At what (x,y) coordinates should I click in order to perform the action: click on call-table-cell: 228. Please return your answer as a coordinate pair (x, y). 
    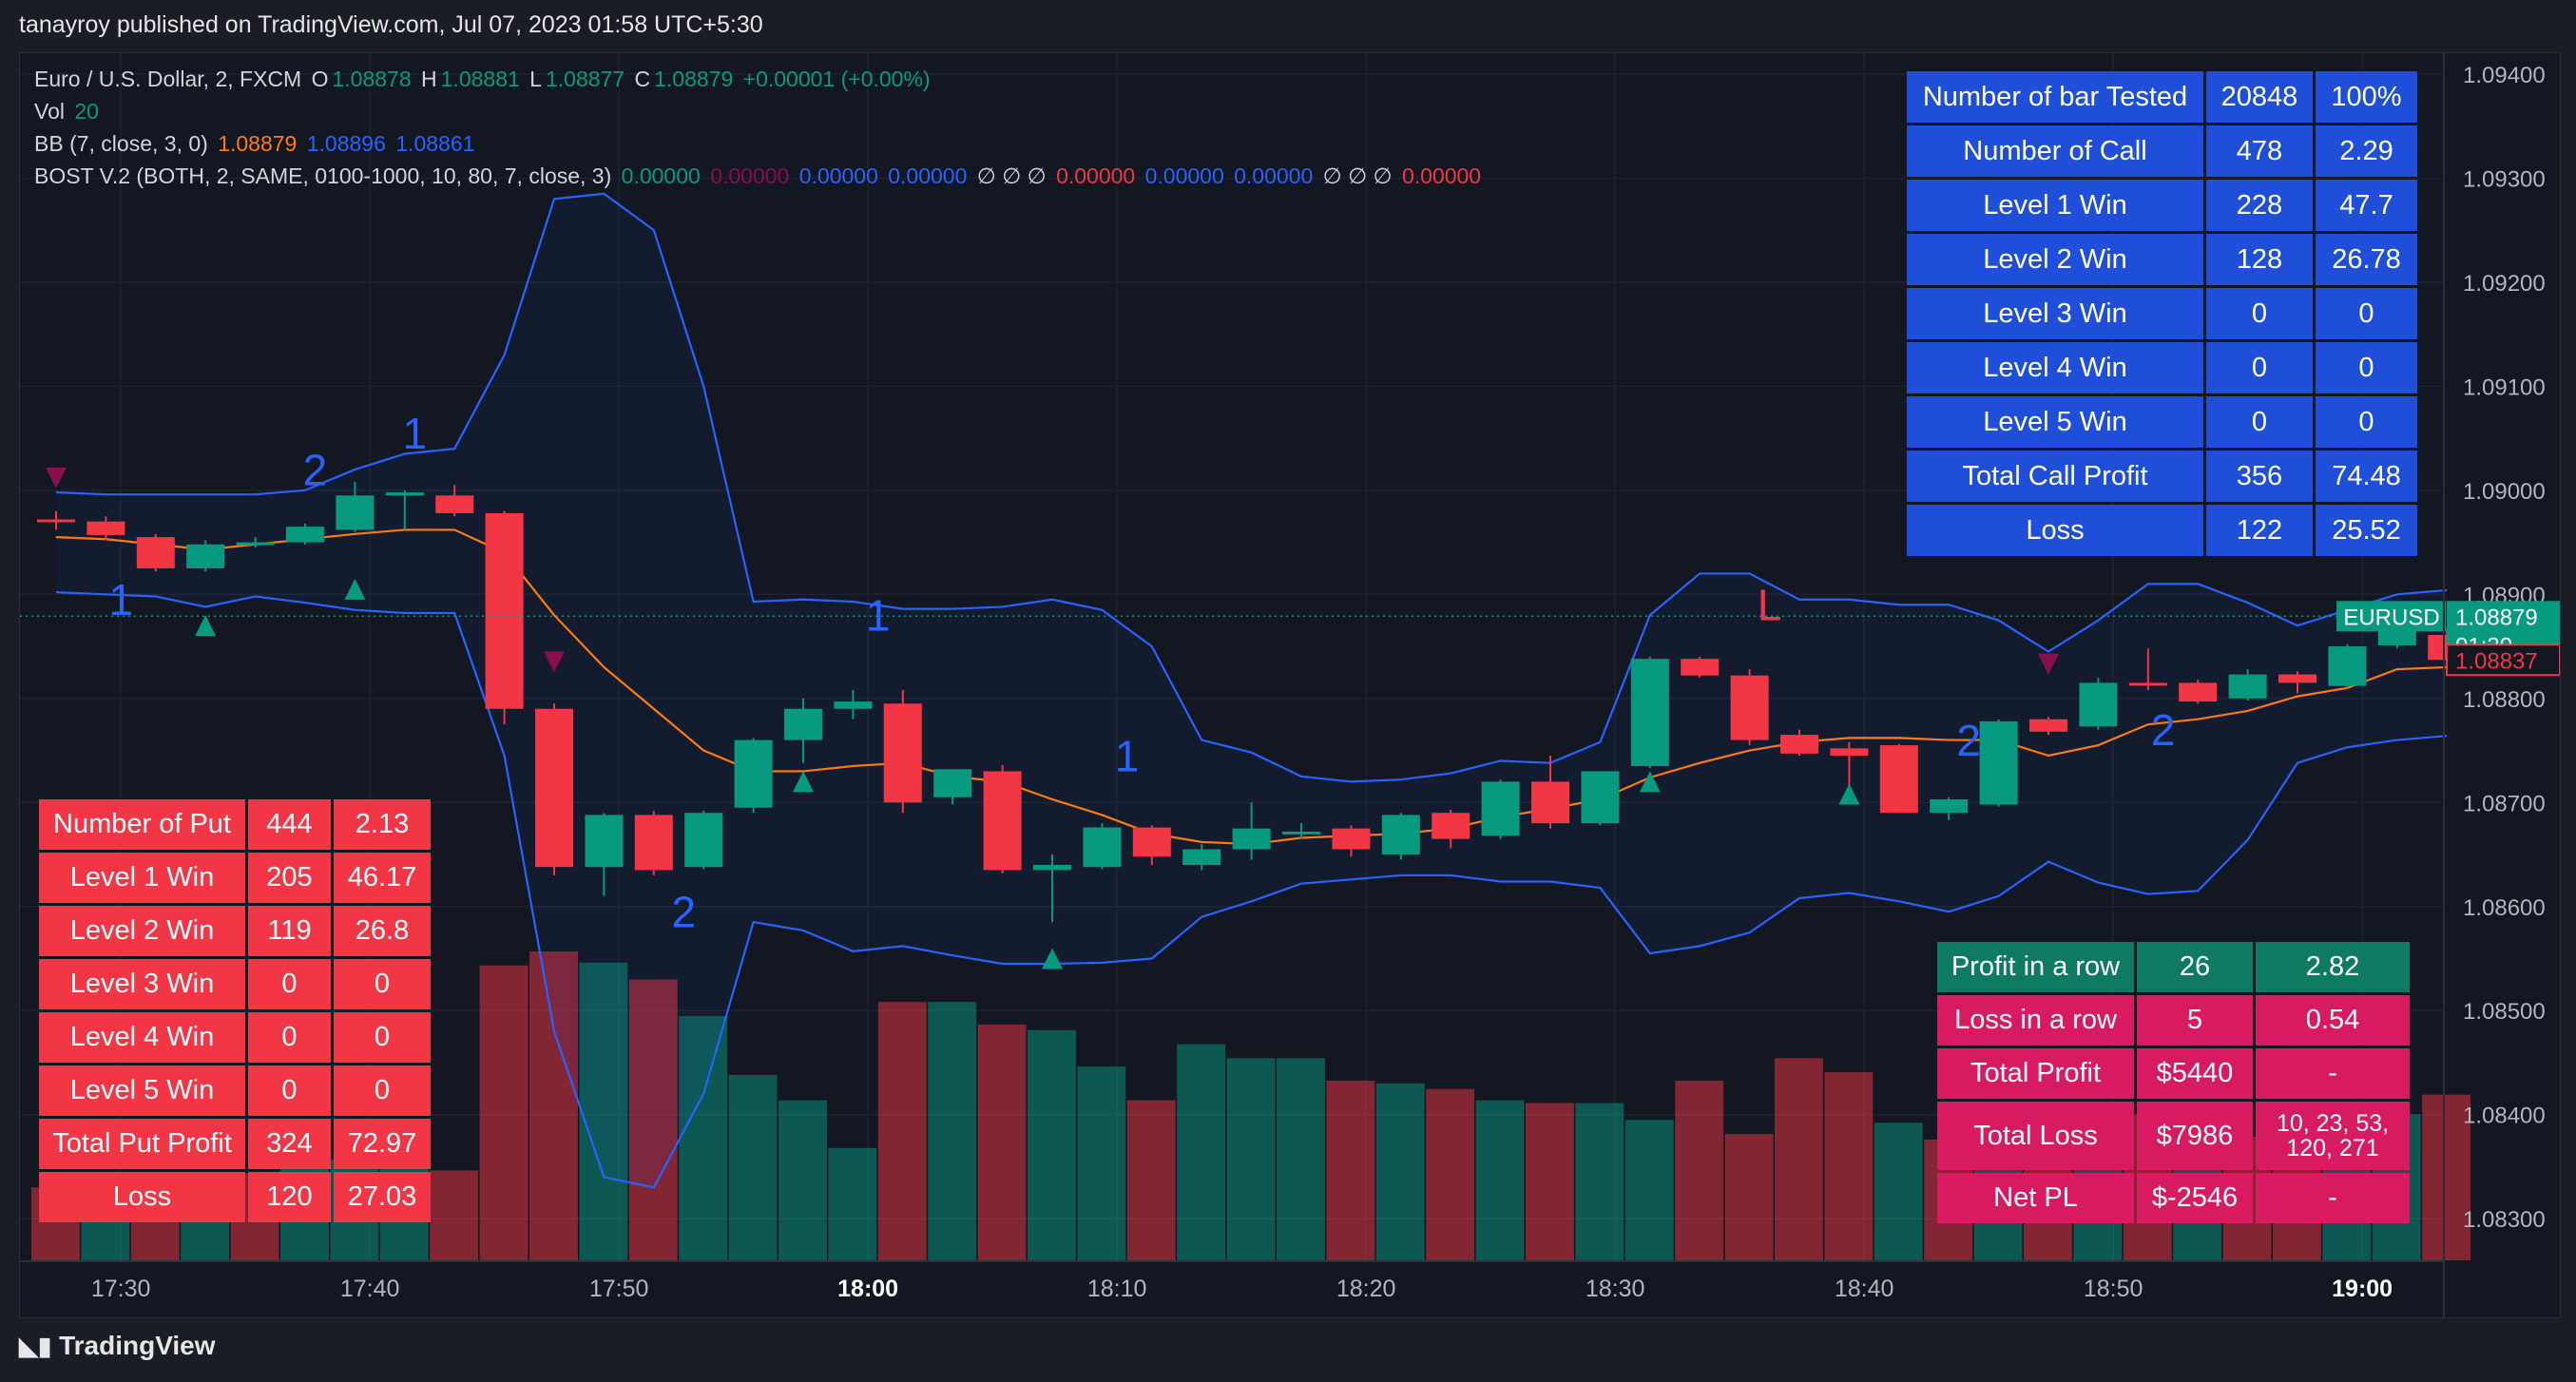
    Looking at the image, I should click on (2260, 205).